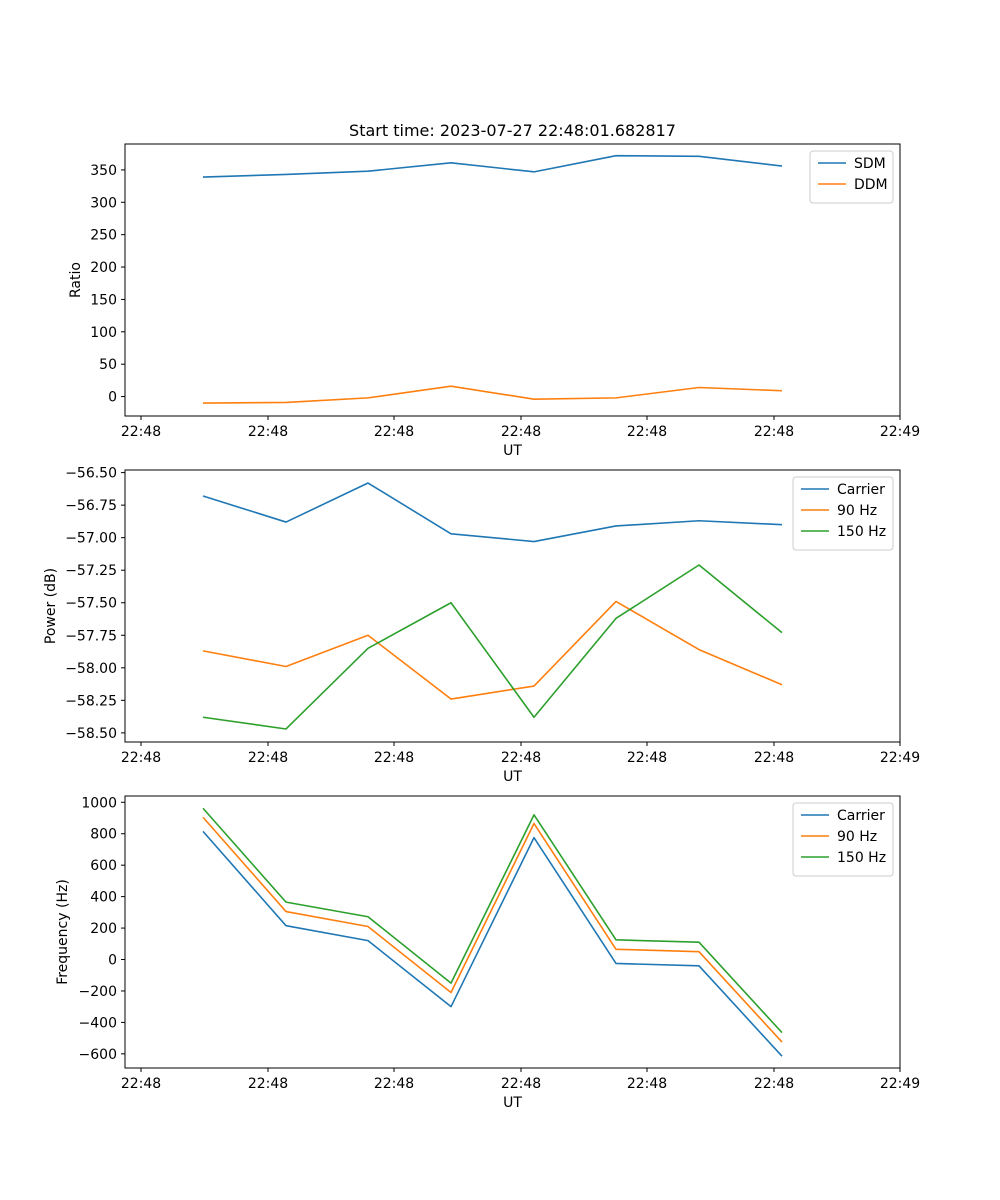 Image resolution: width=1000 pixels, height=1200 pixels. Describe the element at coordinates (91, 604) in the screenshot. I see `y-tick-label: −57.50` at that location.